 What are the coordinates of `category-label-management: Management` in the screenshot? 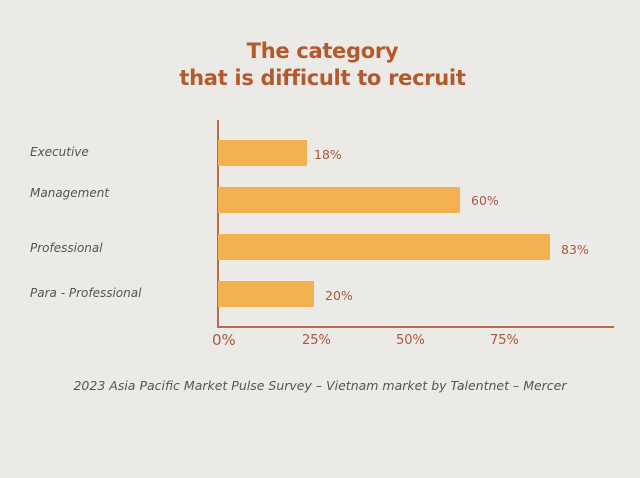 It's located at (70, 193).